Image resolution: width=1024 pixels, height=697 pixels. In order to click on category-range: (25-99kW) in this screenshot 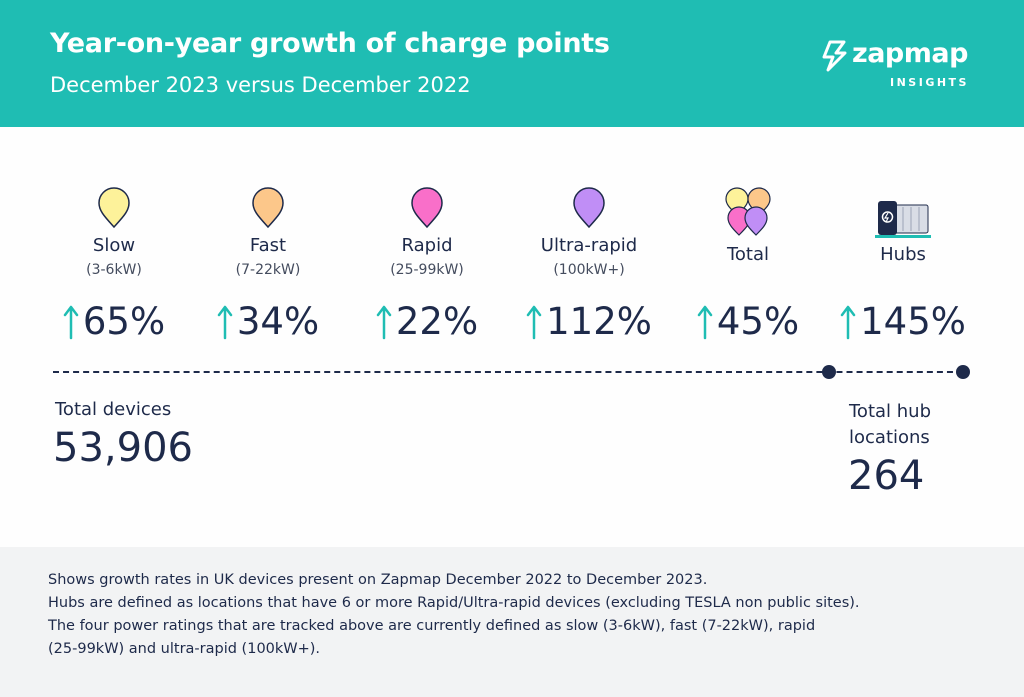, I will do `click(427, 270)`.